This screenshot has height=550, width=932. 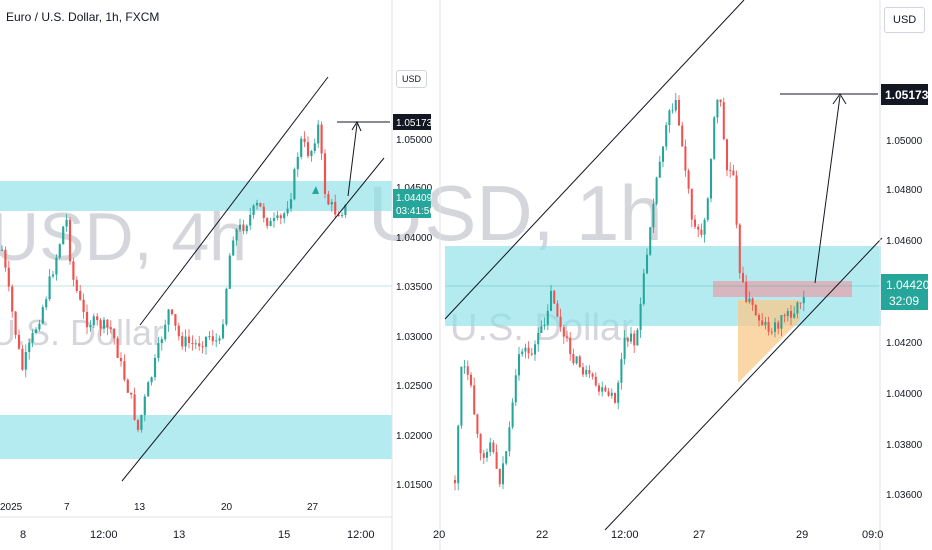 I want to click on right-projection-arrow, so click(x=827, y=189).